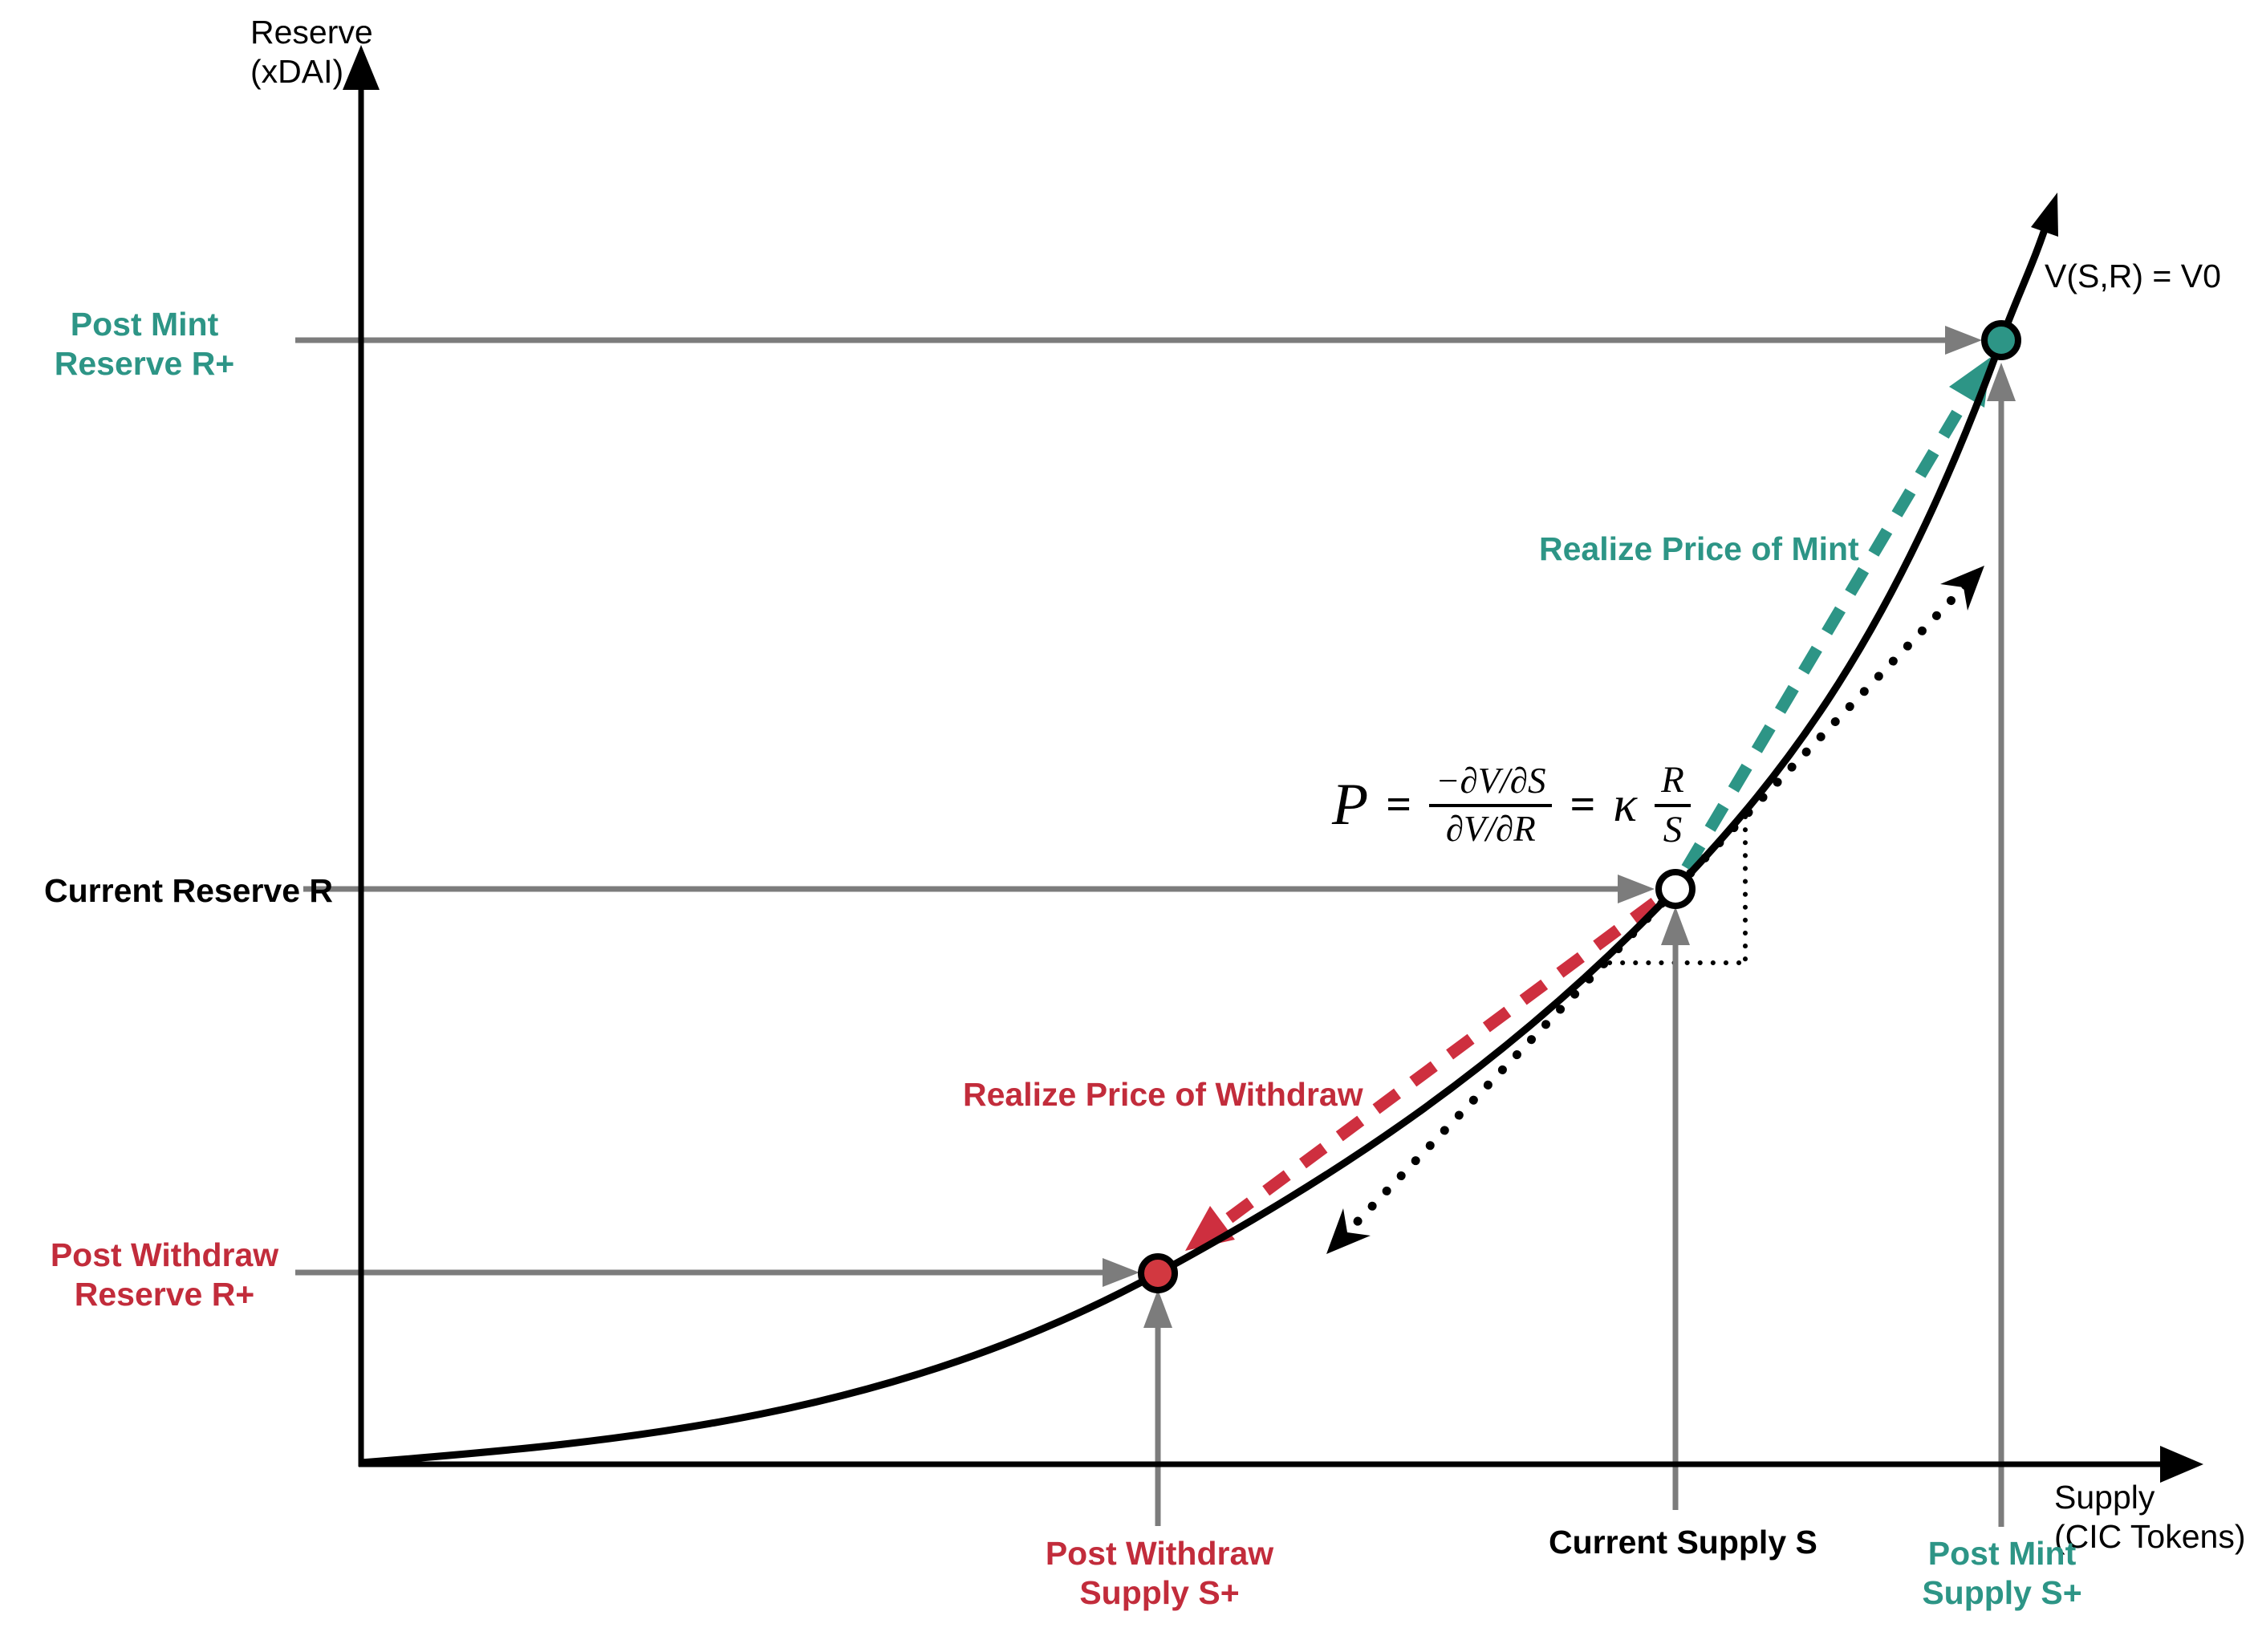 The height and width of the screenshot is (1652, 2254). I want to click on post-withdraw-supply-line2: Supply S+, so click(1159, 1592).